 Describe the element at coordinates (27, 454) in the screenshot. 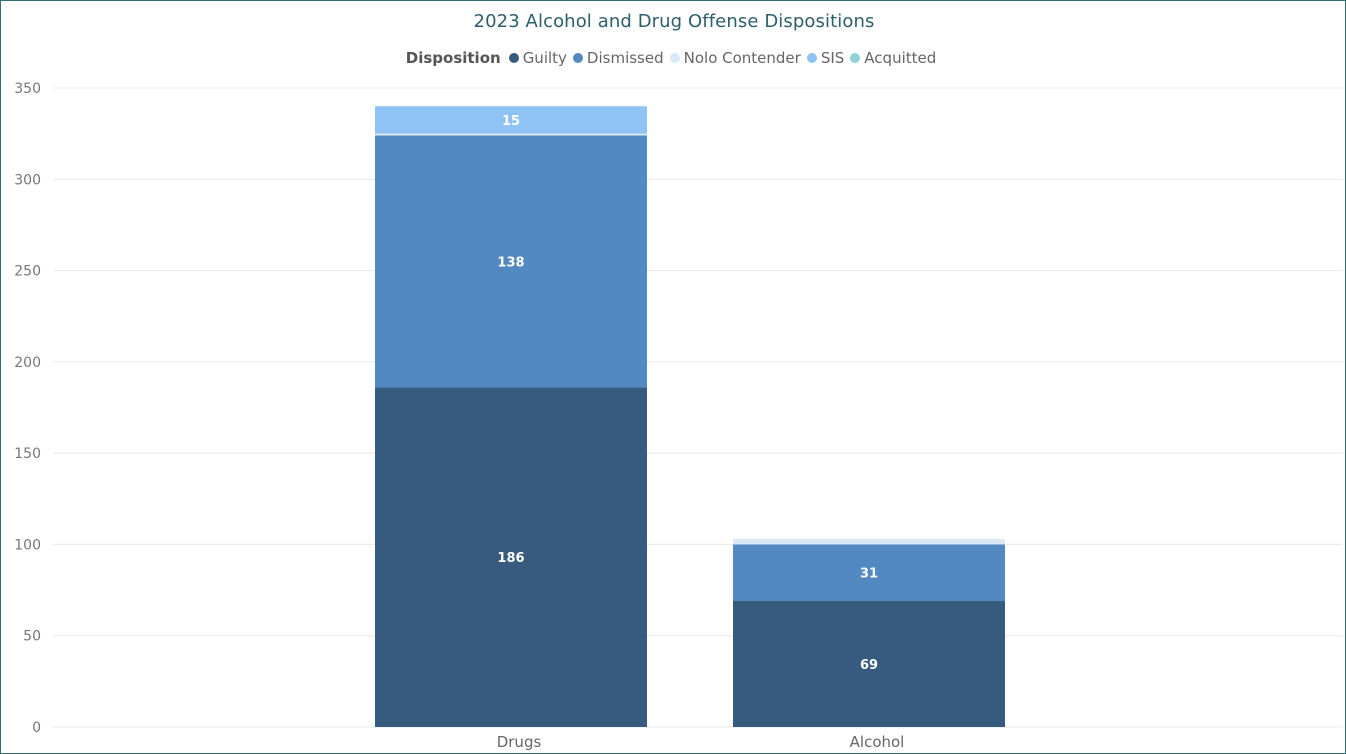

I see `y-tick-label: 150` at that location.